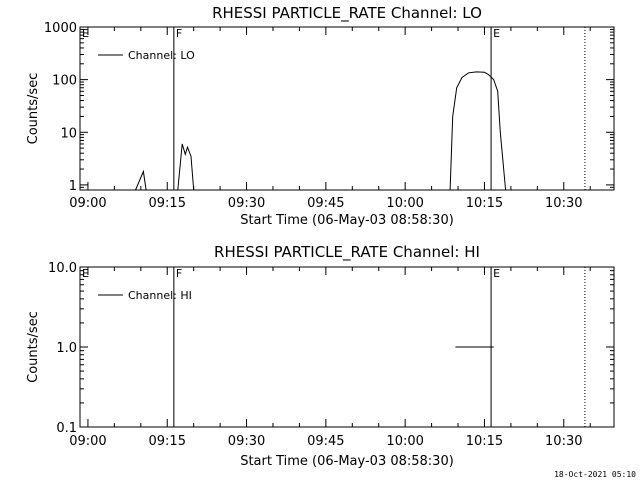  I want to click on y-tick-label: 1, so click(73, 186).